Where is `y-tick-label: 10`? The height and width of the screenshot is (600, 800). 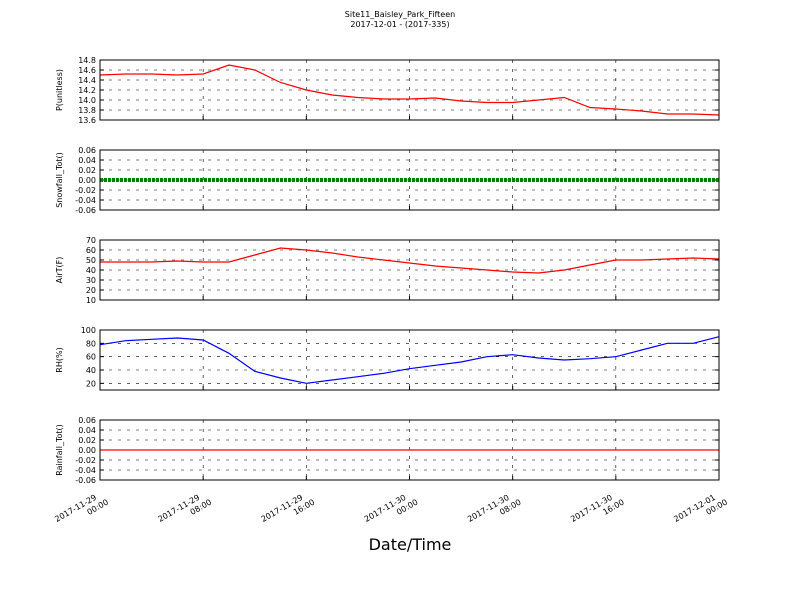 y-tick-label: 10 is located at coordinates (91, 300).